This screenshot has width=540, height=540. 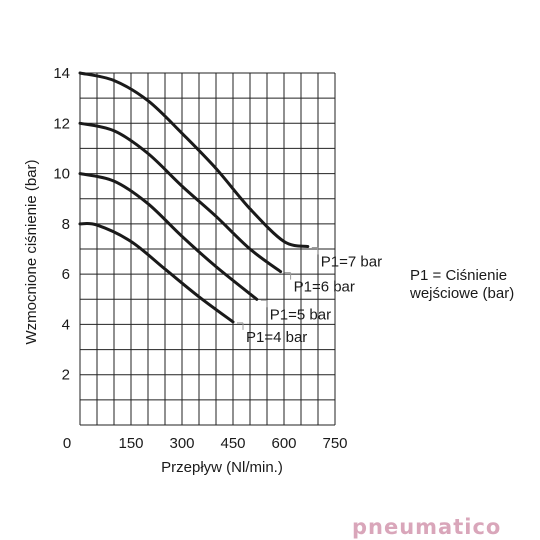 I want to click on y-tick-label: 4, so click(x=66, y=324).